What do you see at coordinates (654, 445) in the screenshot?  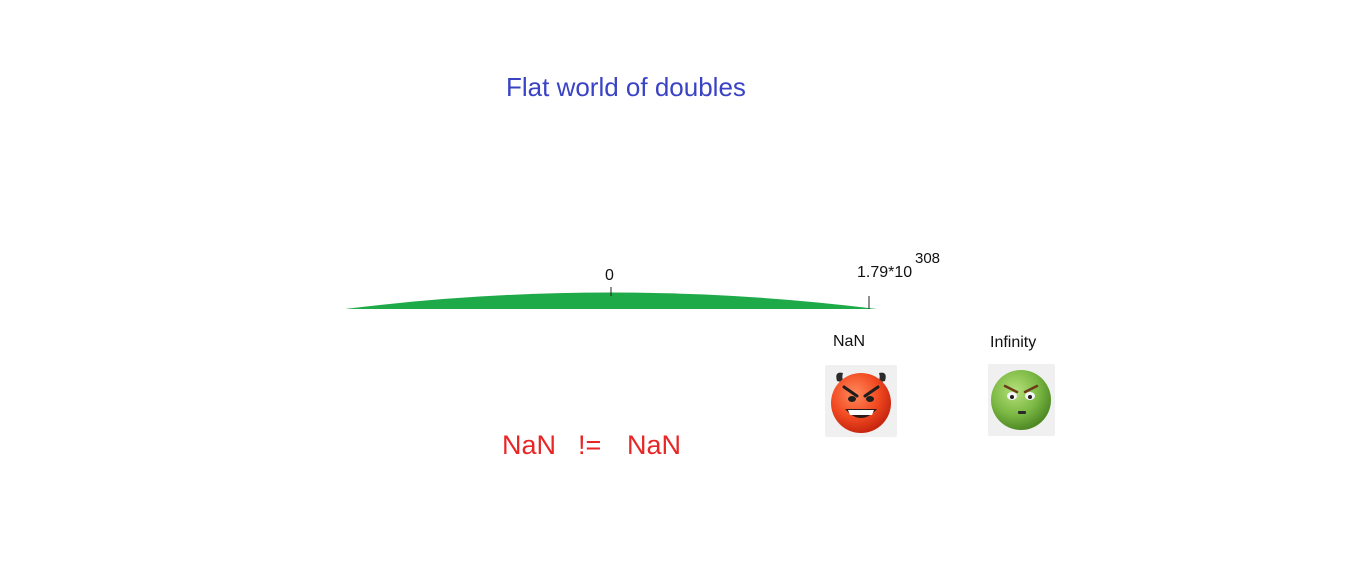 I see `inequality-right-operand: NaN` at bounding box center [654, 445].